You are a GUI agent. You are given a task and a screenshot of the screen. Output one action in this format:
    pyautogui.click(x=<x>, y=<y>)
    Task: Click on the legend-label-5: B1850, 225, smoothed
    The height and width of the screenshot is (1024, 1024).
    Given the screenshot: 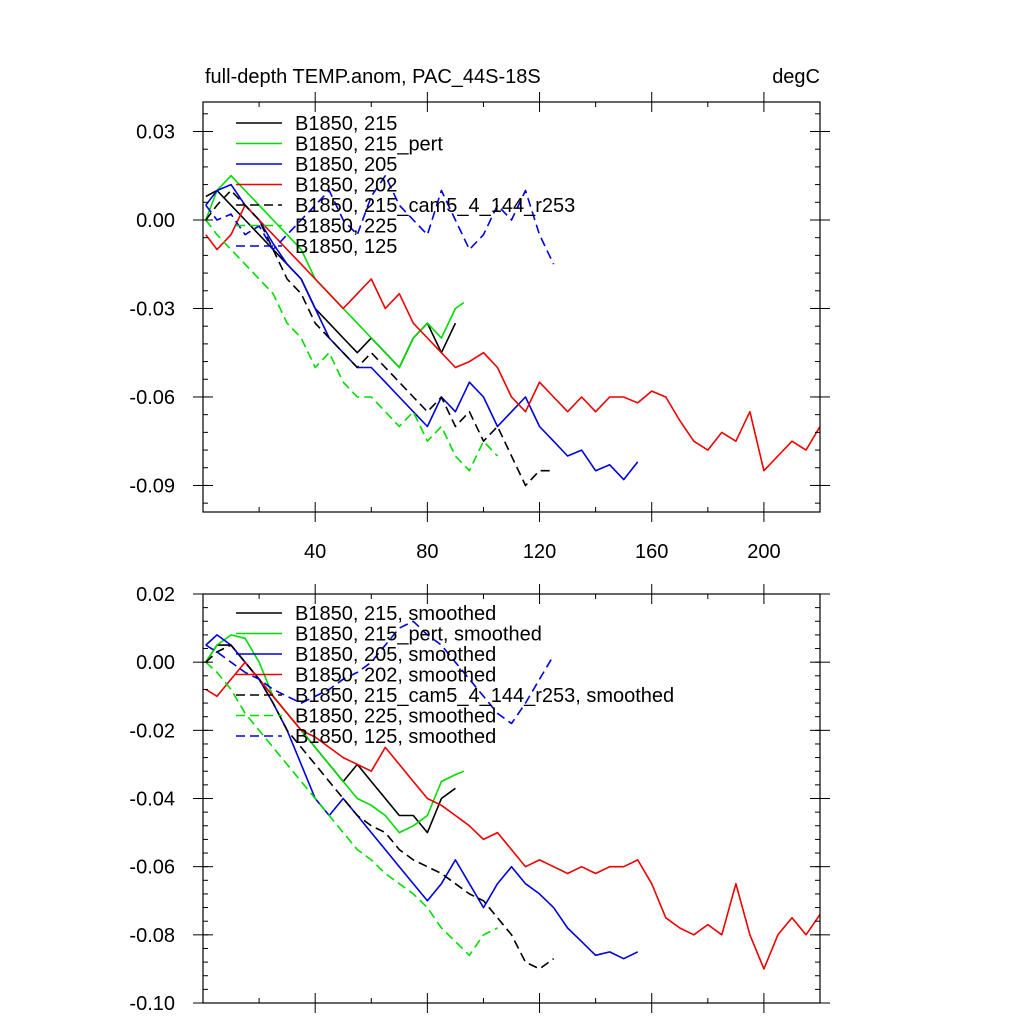 What is the action you would take?
    pyautogui.click(x=395, y=717)
    